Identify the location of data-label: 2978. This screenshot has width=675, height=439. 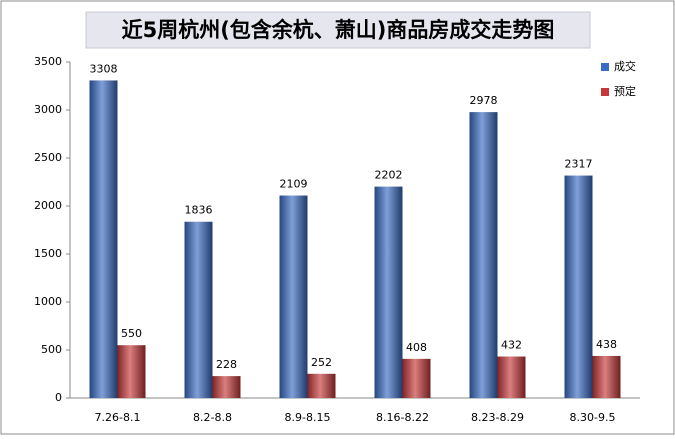
(484, 100).